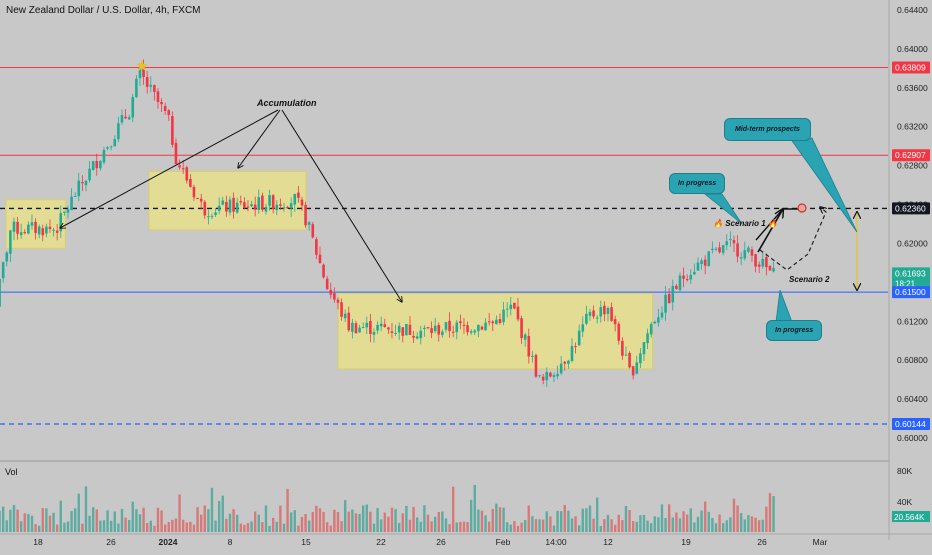  I want to click on target-icon, so click(802, 208).